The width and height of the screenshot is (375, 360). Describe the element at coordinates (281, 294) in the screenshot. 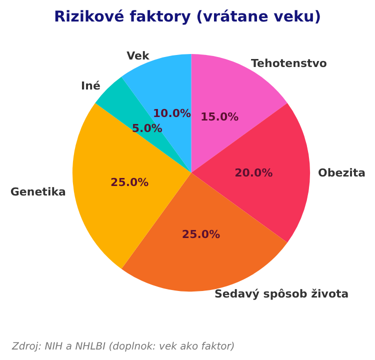

I see `slice-label: Sedavý spôsob života` at that location.